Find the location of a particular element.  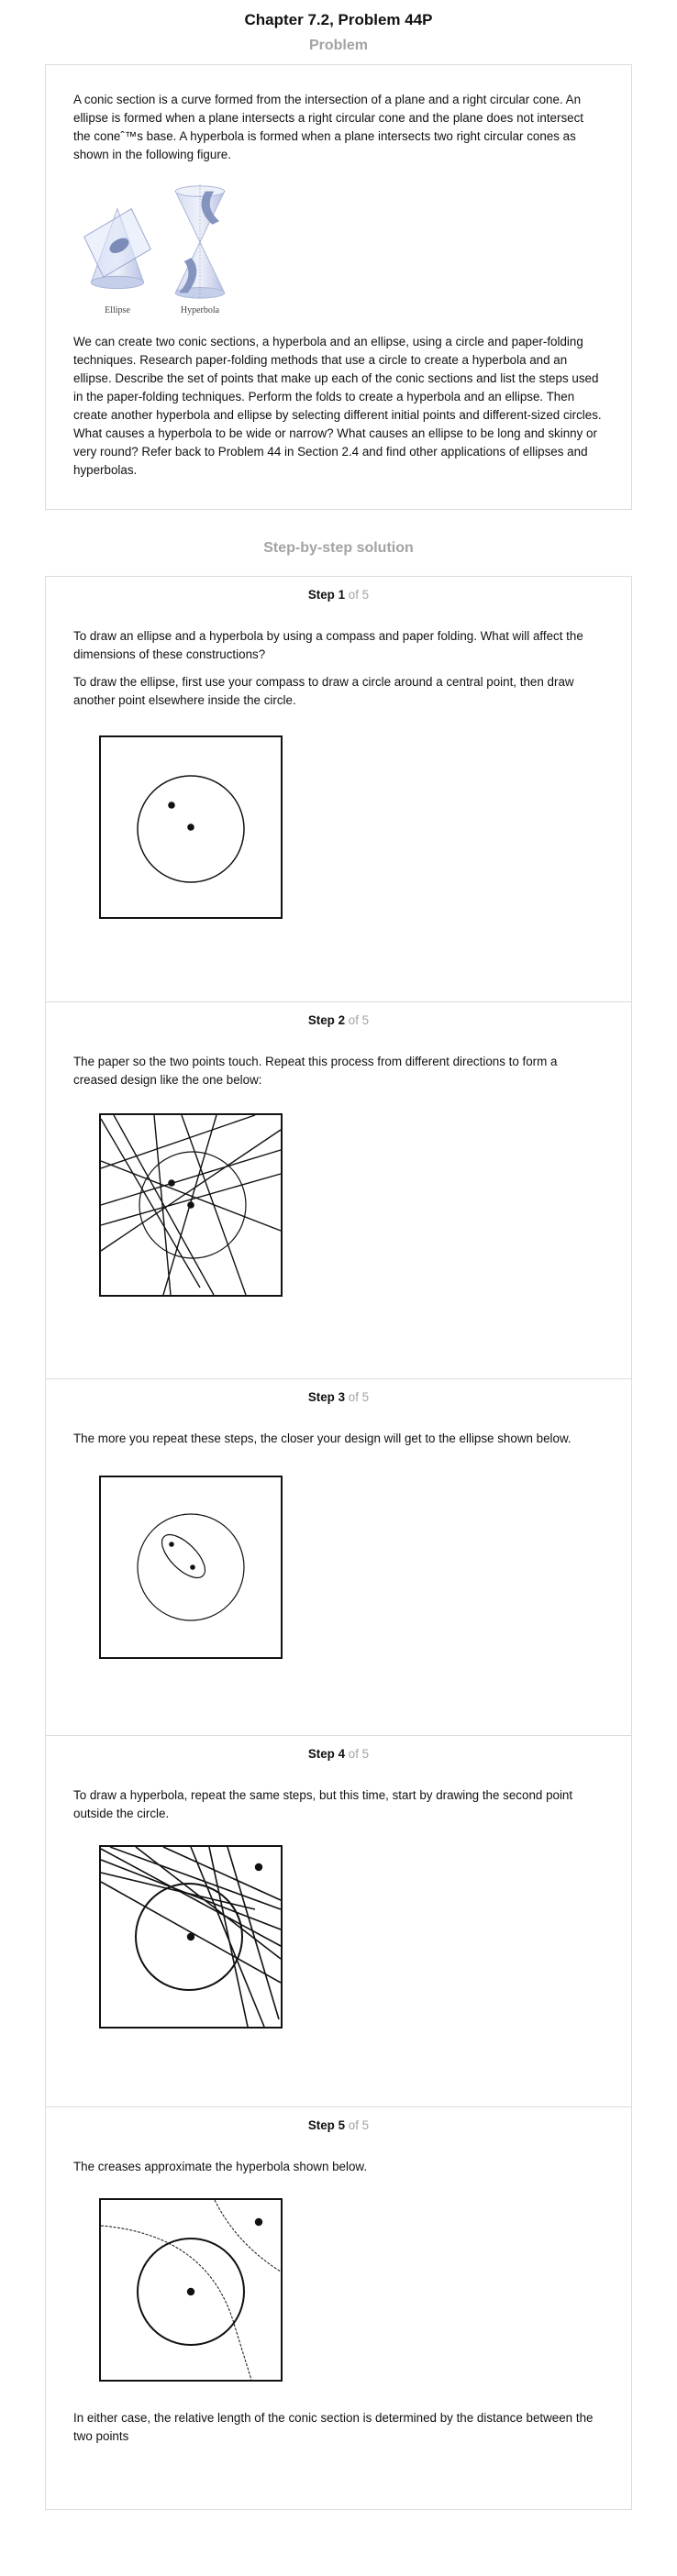

point-marker is located at coordinates (172, 805).